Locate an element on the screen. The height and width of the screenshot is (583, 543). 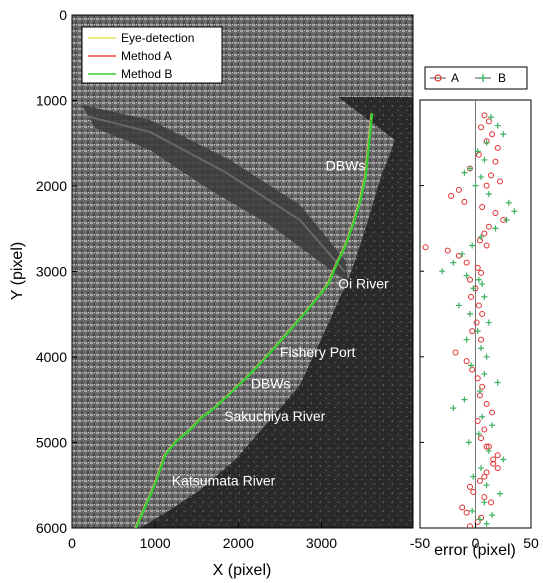
x-tick-label: 2000 is located at coordinates (238, 543).